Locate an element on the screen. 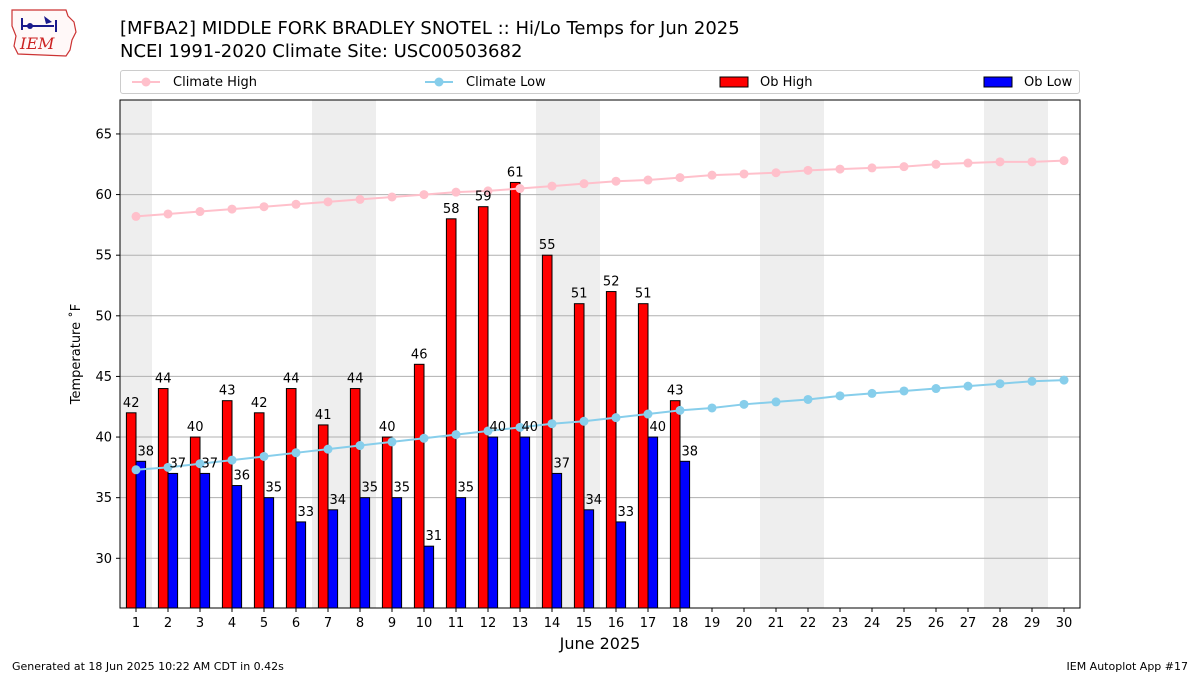  x-tick-label-12: 12 is located at coordinates (488, 623).